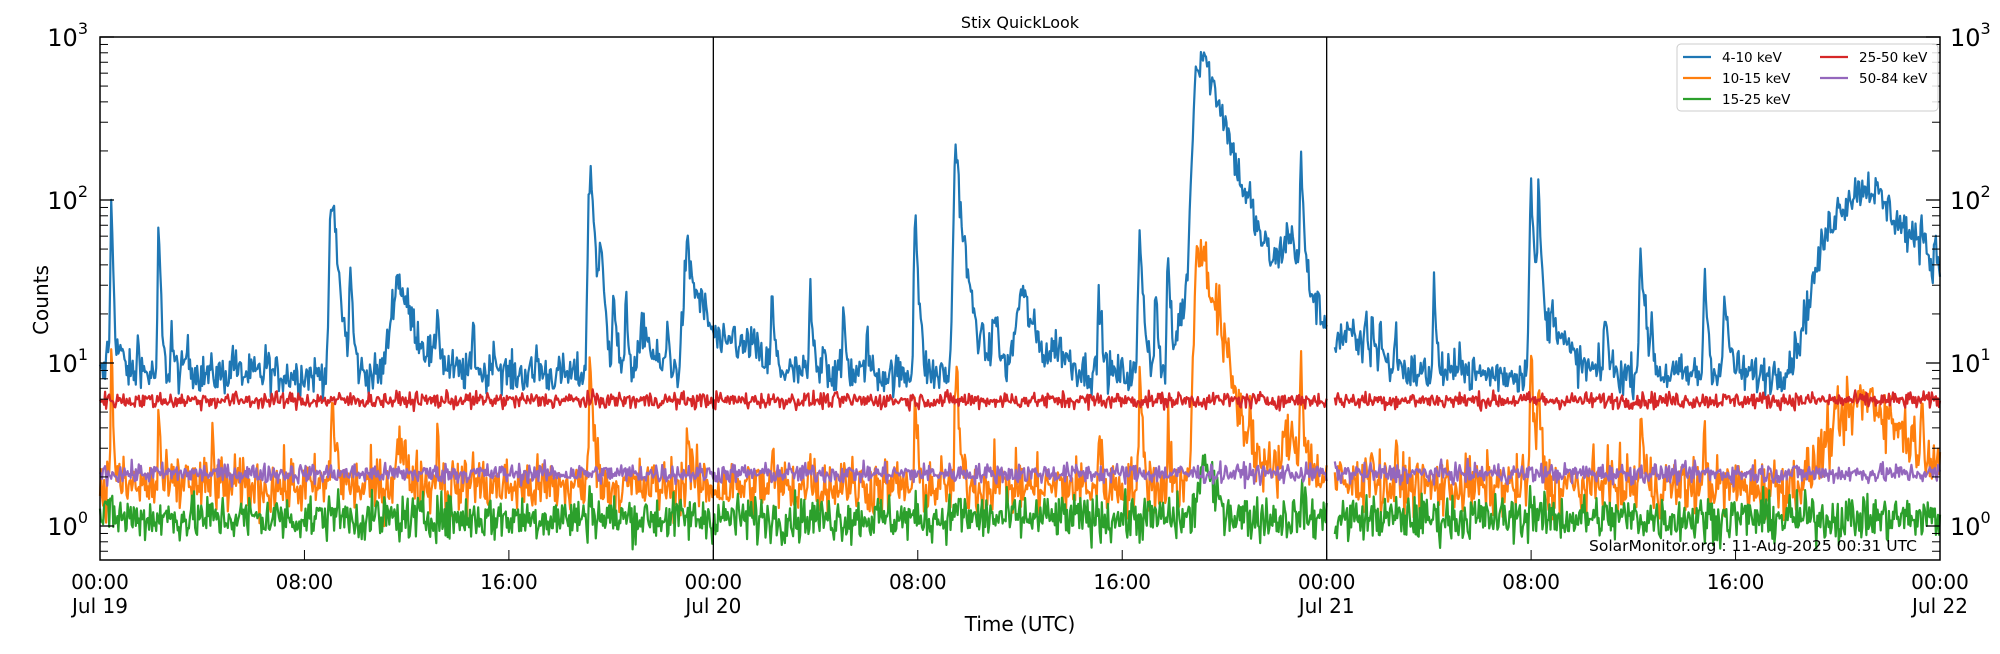 The height and width of the screenshot is (654, 2000). I want to click on legend-label: 50-84 keV, so click(1893, 79).